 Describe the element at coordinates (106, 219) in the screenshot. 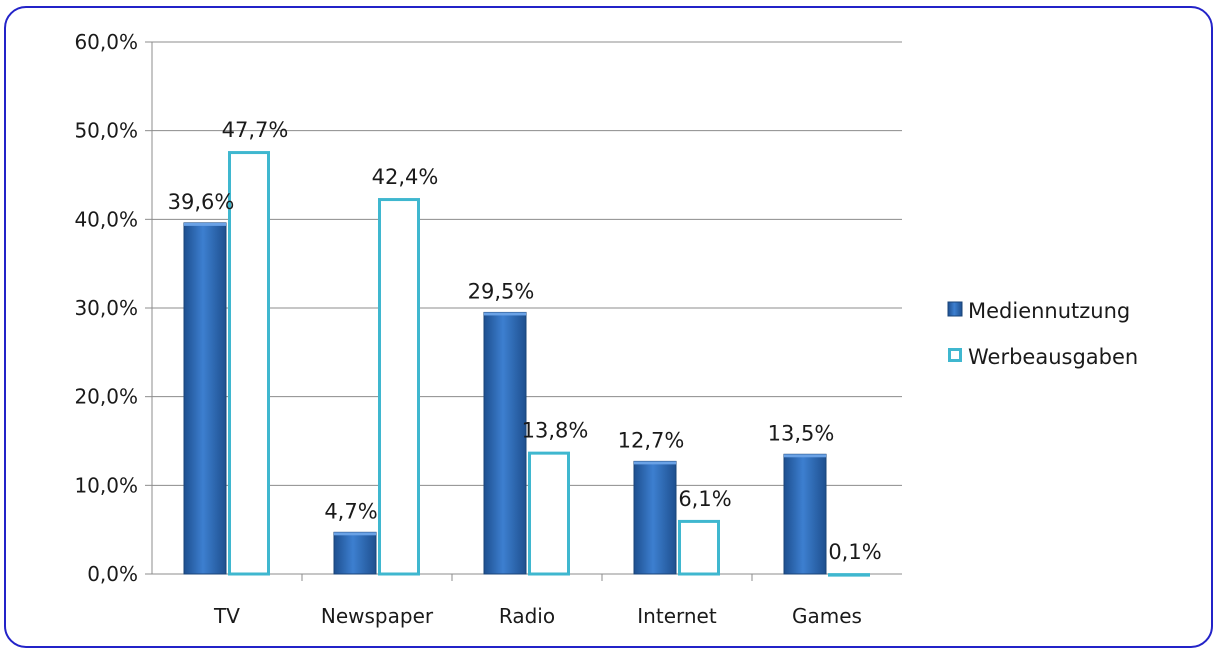

I see `y-tick-label: 40,0%` at that location.